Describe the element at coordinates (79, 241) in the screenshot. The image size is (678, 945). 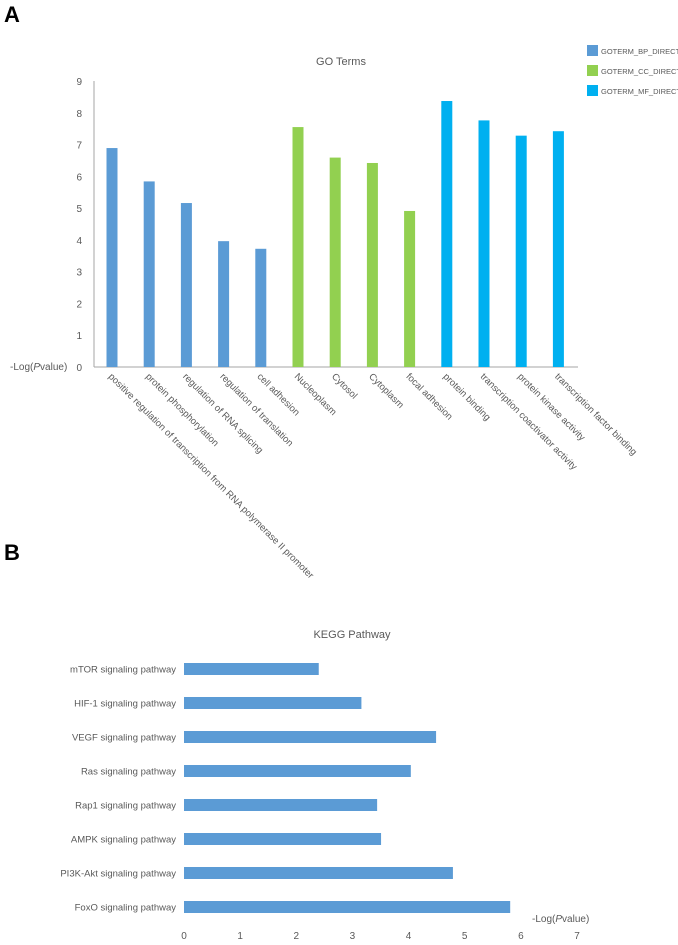
I see `go-y-tick-label: 4` at that location.